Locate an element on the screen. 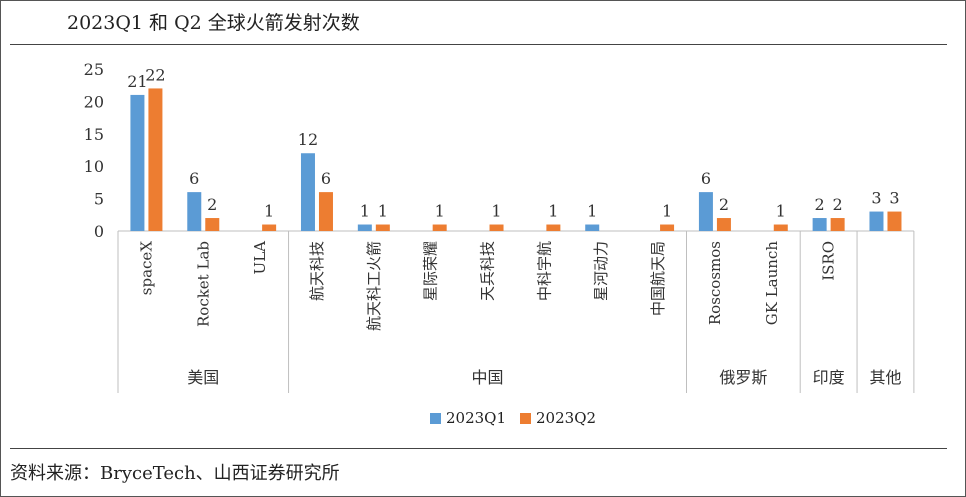 The image size is (966, 497). group-label: 美国 is located at coordinates (203, 377).